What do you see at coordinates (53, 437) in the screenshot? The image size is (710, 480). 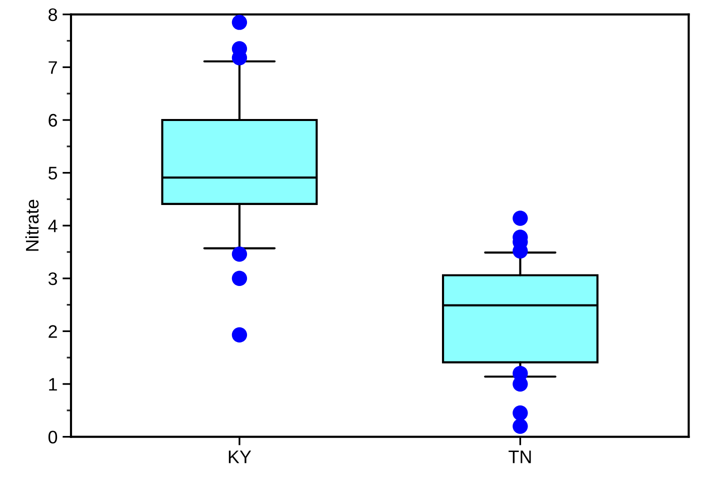 I see `y-tick-label: 0` at bounding box center [53, 437].